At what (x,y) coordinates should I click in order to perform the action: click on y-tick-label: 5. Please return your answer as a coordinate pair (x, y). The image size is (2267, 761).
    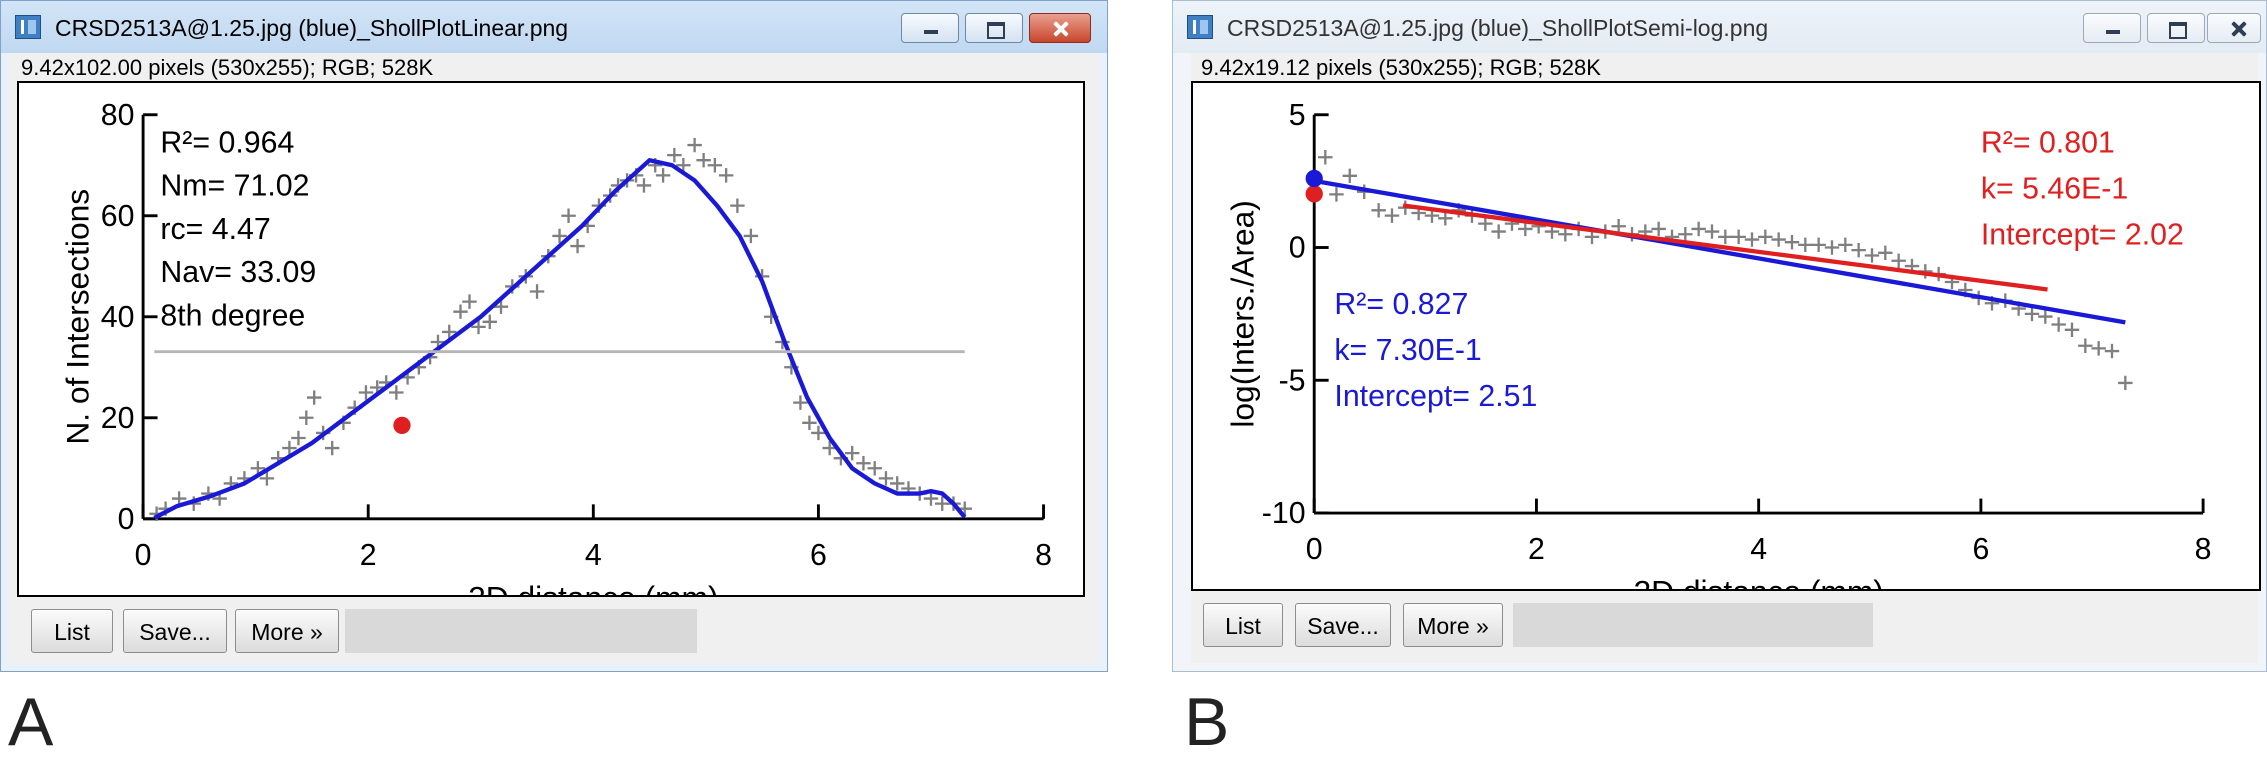
    Looking at the image, I should click on (1297, 115).